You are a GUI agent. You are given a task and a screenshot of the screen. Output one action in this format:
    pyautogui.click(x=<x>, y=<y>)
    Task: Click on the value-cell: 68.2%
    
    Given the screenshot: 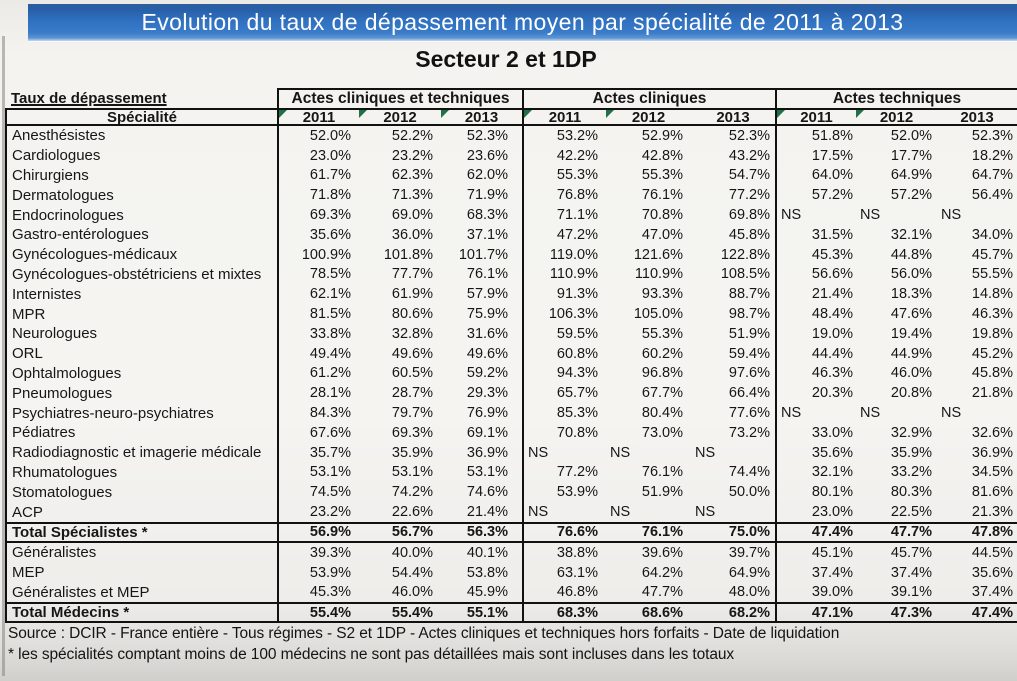 What is the action you would take?
    pyautogui.click(x=749, y=612)
    